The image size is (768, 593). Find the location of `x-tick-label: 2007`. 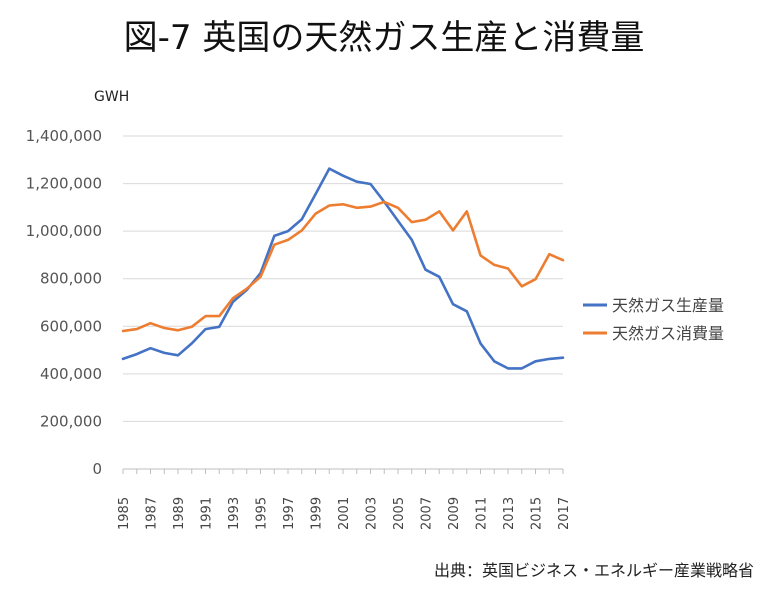

x-tick-label: 2007 is located at coordinates (427, 513).